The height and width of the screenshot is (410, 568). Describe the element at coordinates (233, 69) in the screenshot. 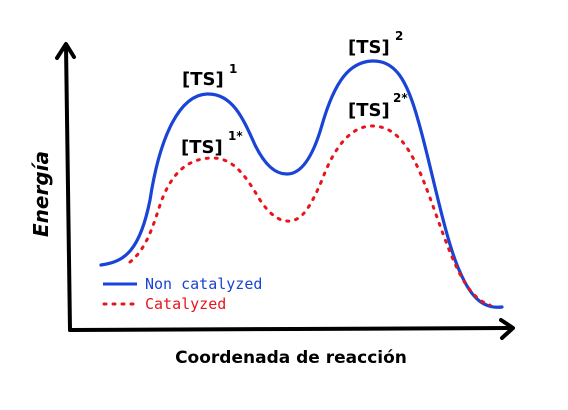

I see `svg-text: 1` at that location.